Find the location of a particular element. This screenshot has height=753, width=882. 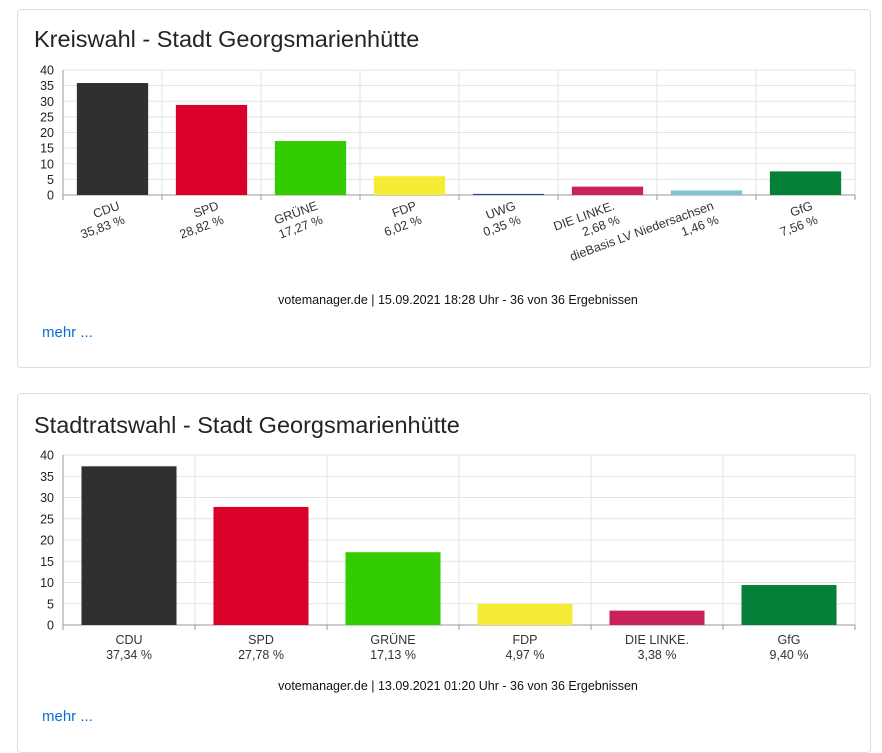

x-tick-label: GfG is located at coordinates (789, 640).